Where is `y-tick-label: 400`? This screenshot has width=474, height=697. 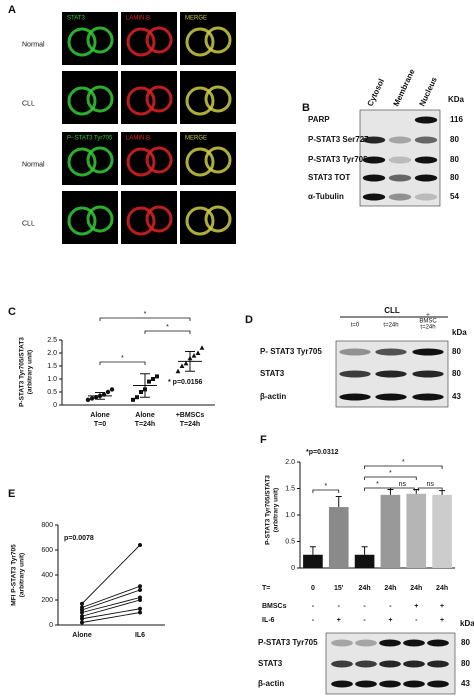 y-tick-label: 400 is located at coordinates (47, 575).